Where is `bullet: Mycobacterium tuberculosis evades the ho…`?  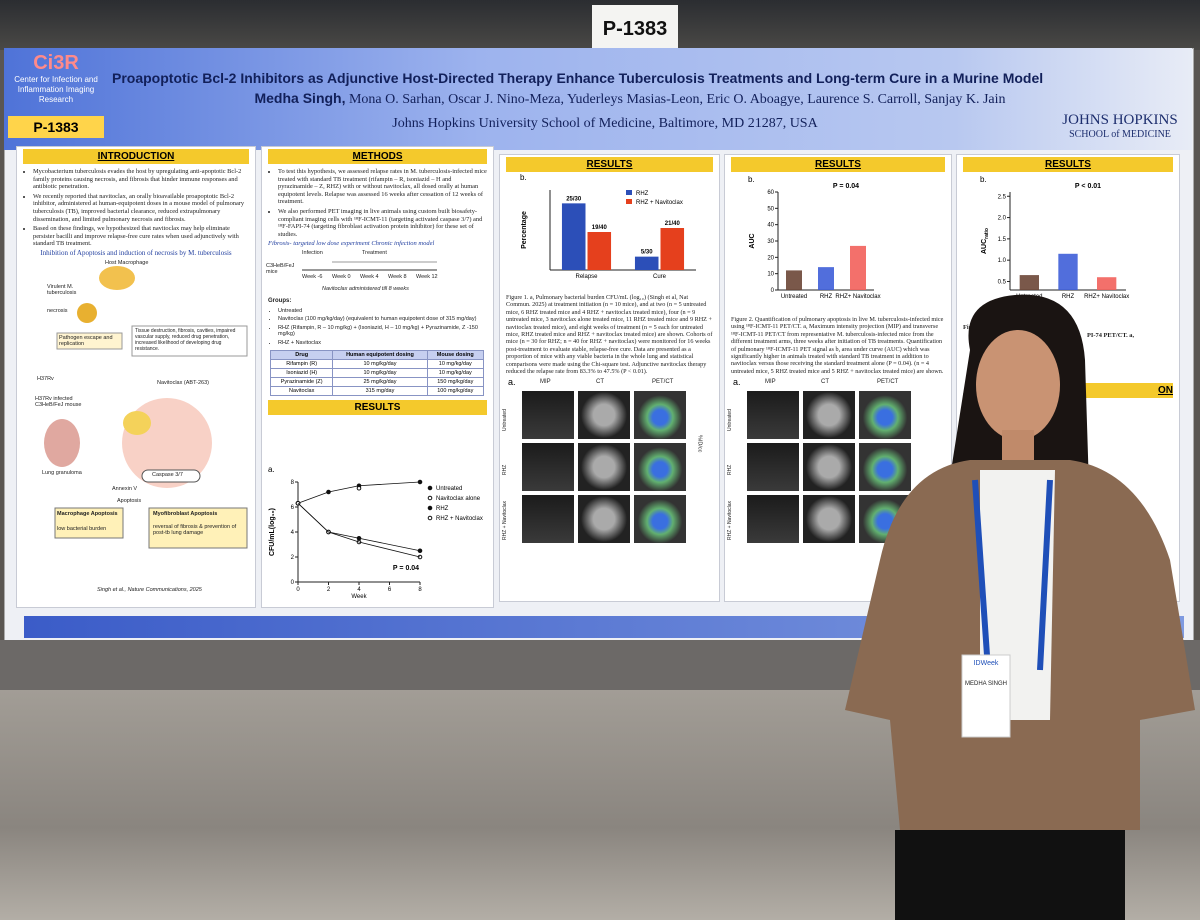 bullet: Mycobacterium tuberculosis evades the ho… is located at coordinates (141, 179).